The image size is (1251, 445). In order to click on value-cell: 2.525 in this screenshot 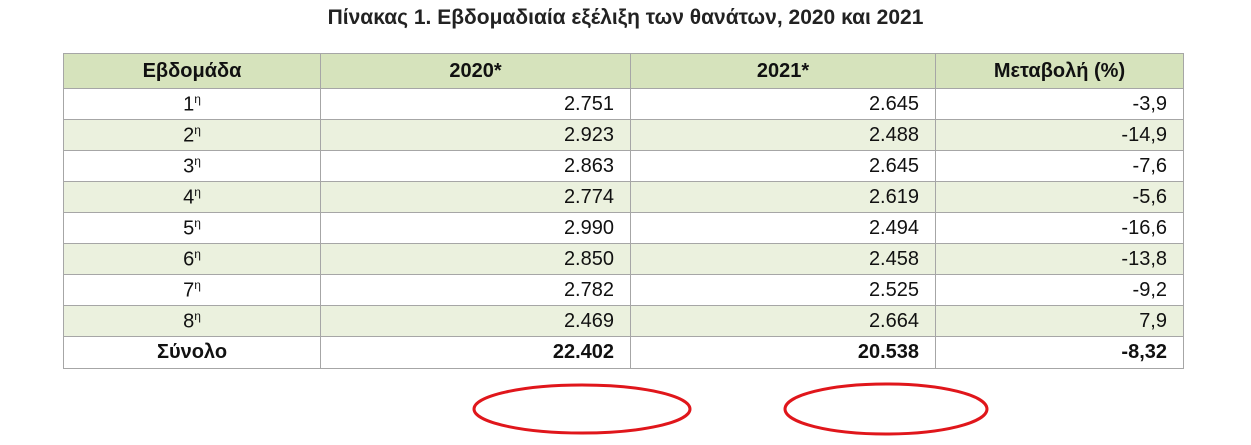, I will do `click(783, 290)`.